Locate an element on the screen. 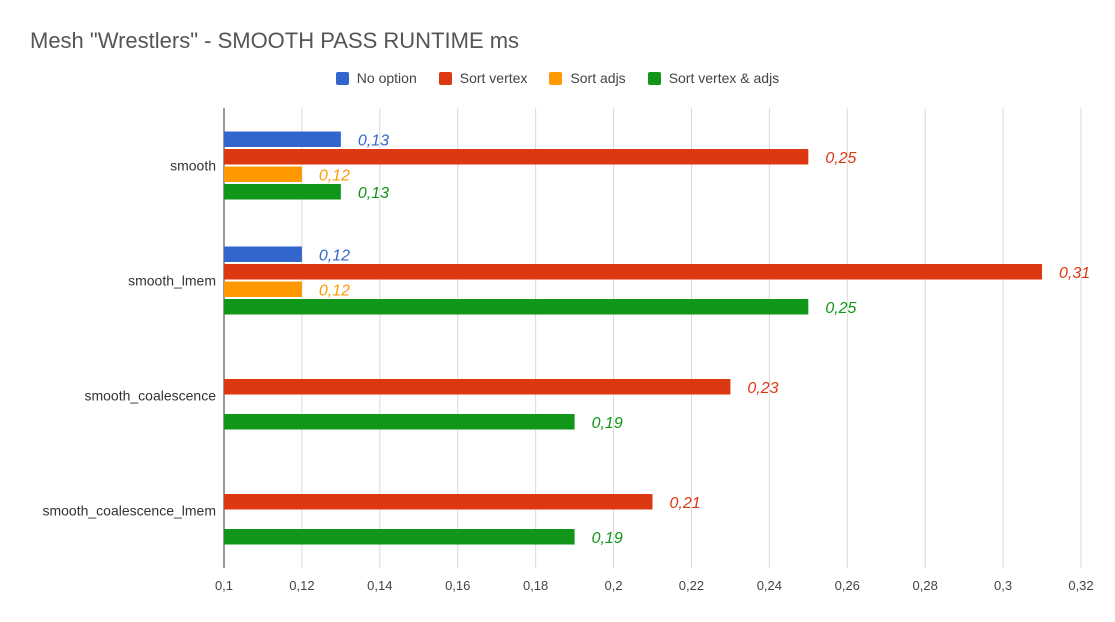 Image resolution: width=1115 pixels, height=622 pixels. legend-item: Sort adjs is located at coordinates (587, 78).